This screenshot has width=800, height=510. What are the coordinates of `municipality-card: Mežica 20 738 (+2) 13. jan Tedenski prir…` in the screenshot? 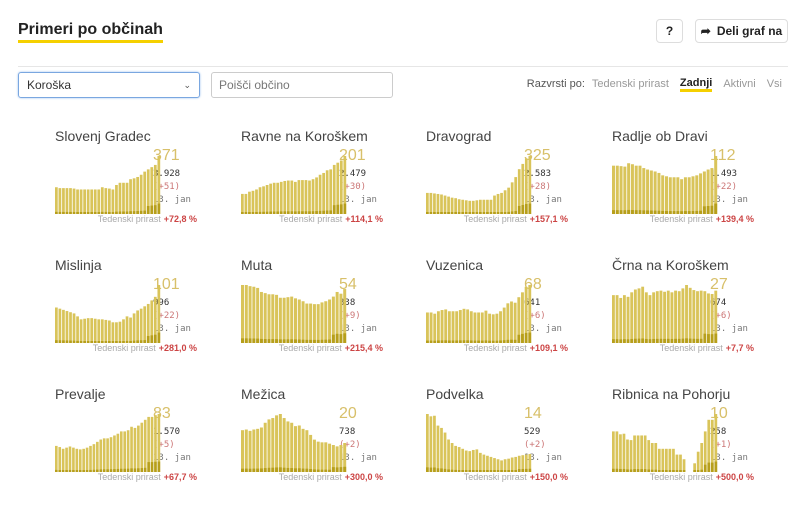 It's located at (331, 445).